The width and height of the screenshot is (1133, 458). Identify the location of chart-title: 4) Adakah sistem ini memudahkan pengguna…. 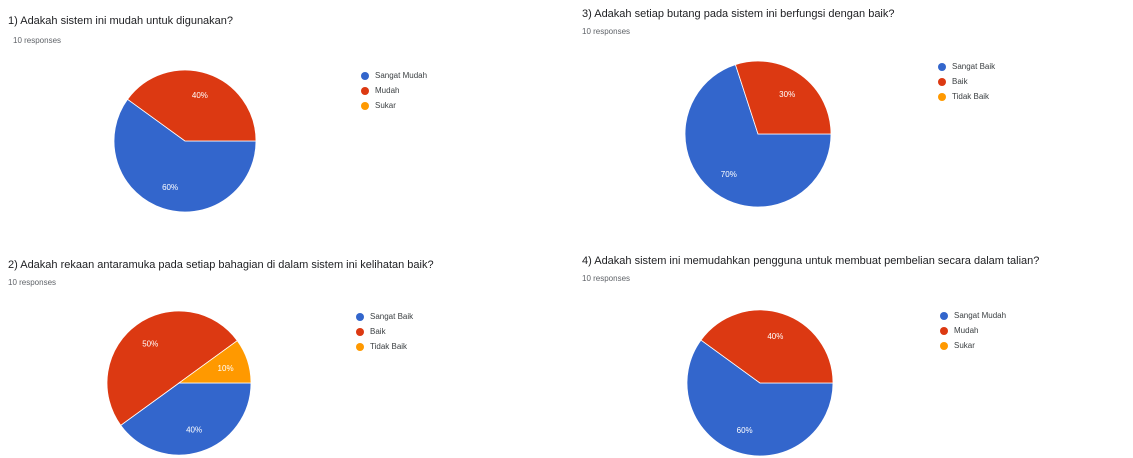
(811, 261).